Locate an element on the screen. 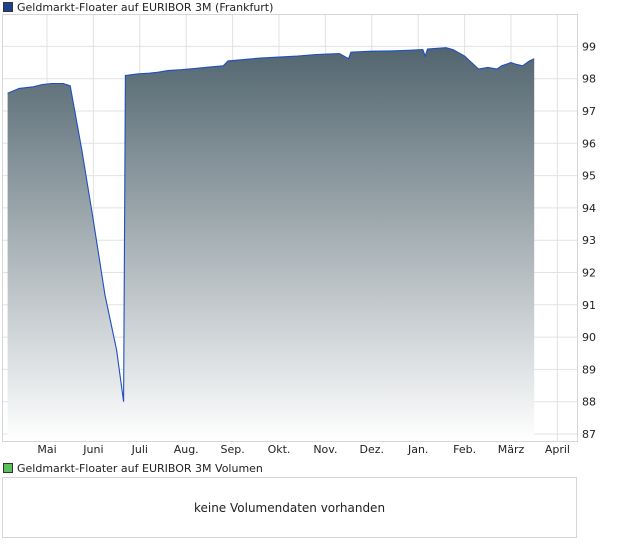  y-tick-label: 92 is located at coordinates (589, 273).